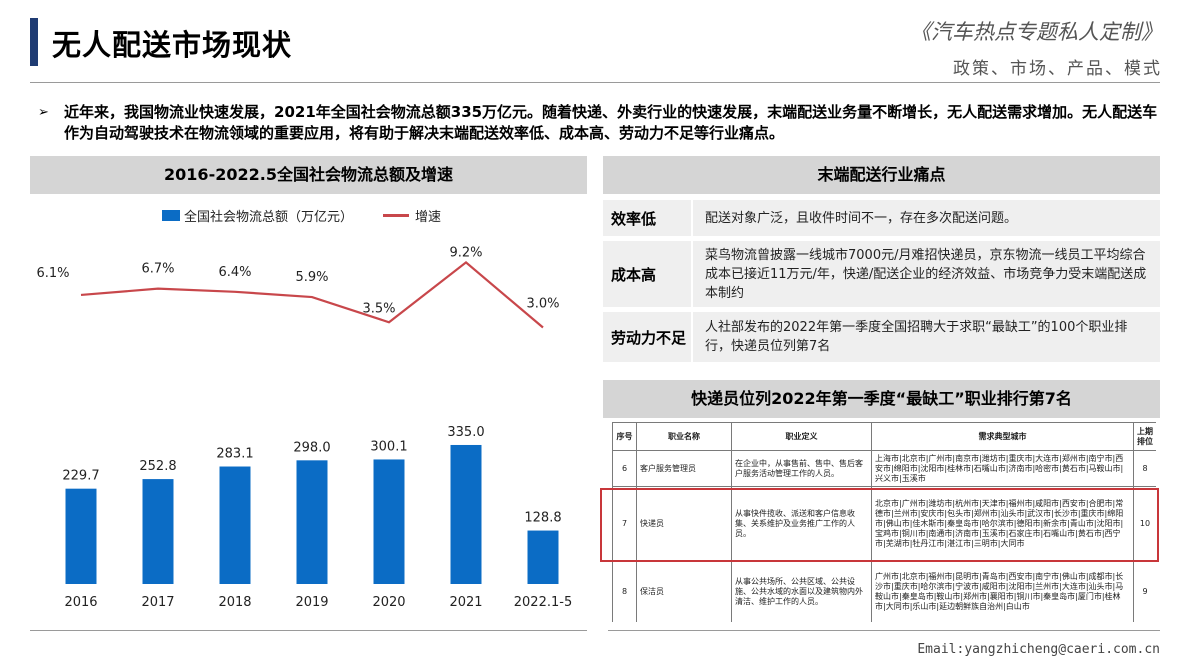 This screenshot has height=670, width=1190. I want to click on occupation-name: 快递员, so click(684, 523).